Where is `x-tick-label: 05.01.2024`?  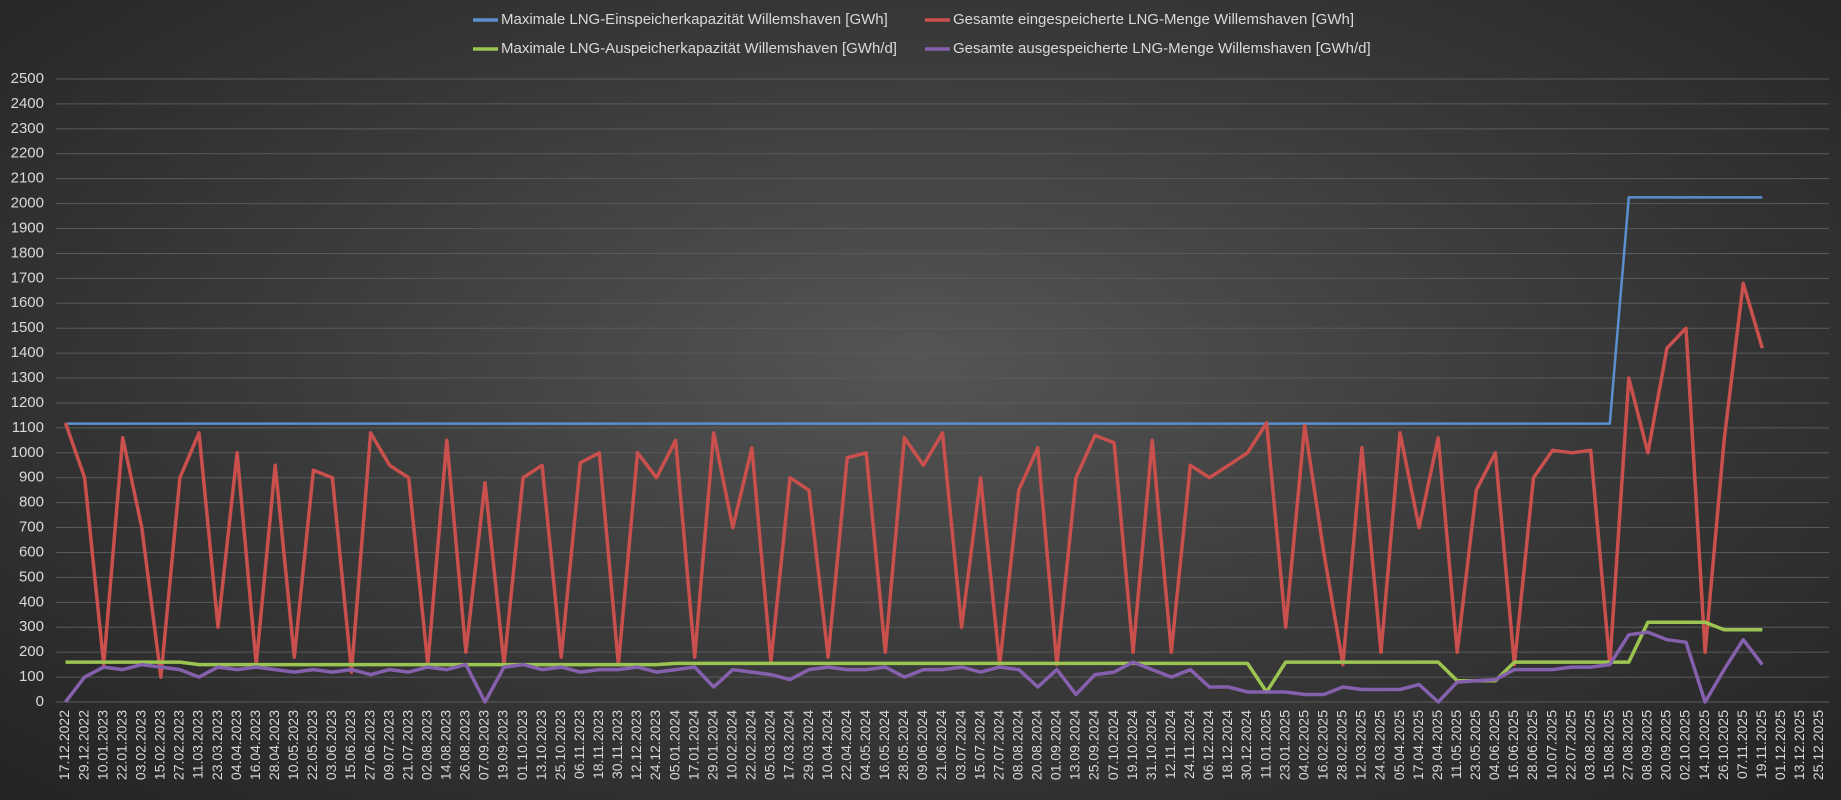
x-tick-label: 05.01.2024 is located at coordinates (674, 745).